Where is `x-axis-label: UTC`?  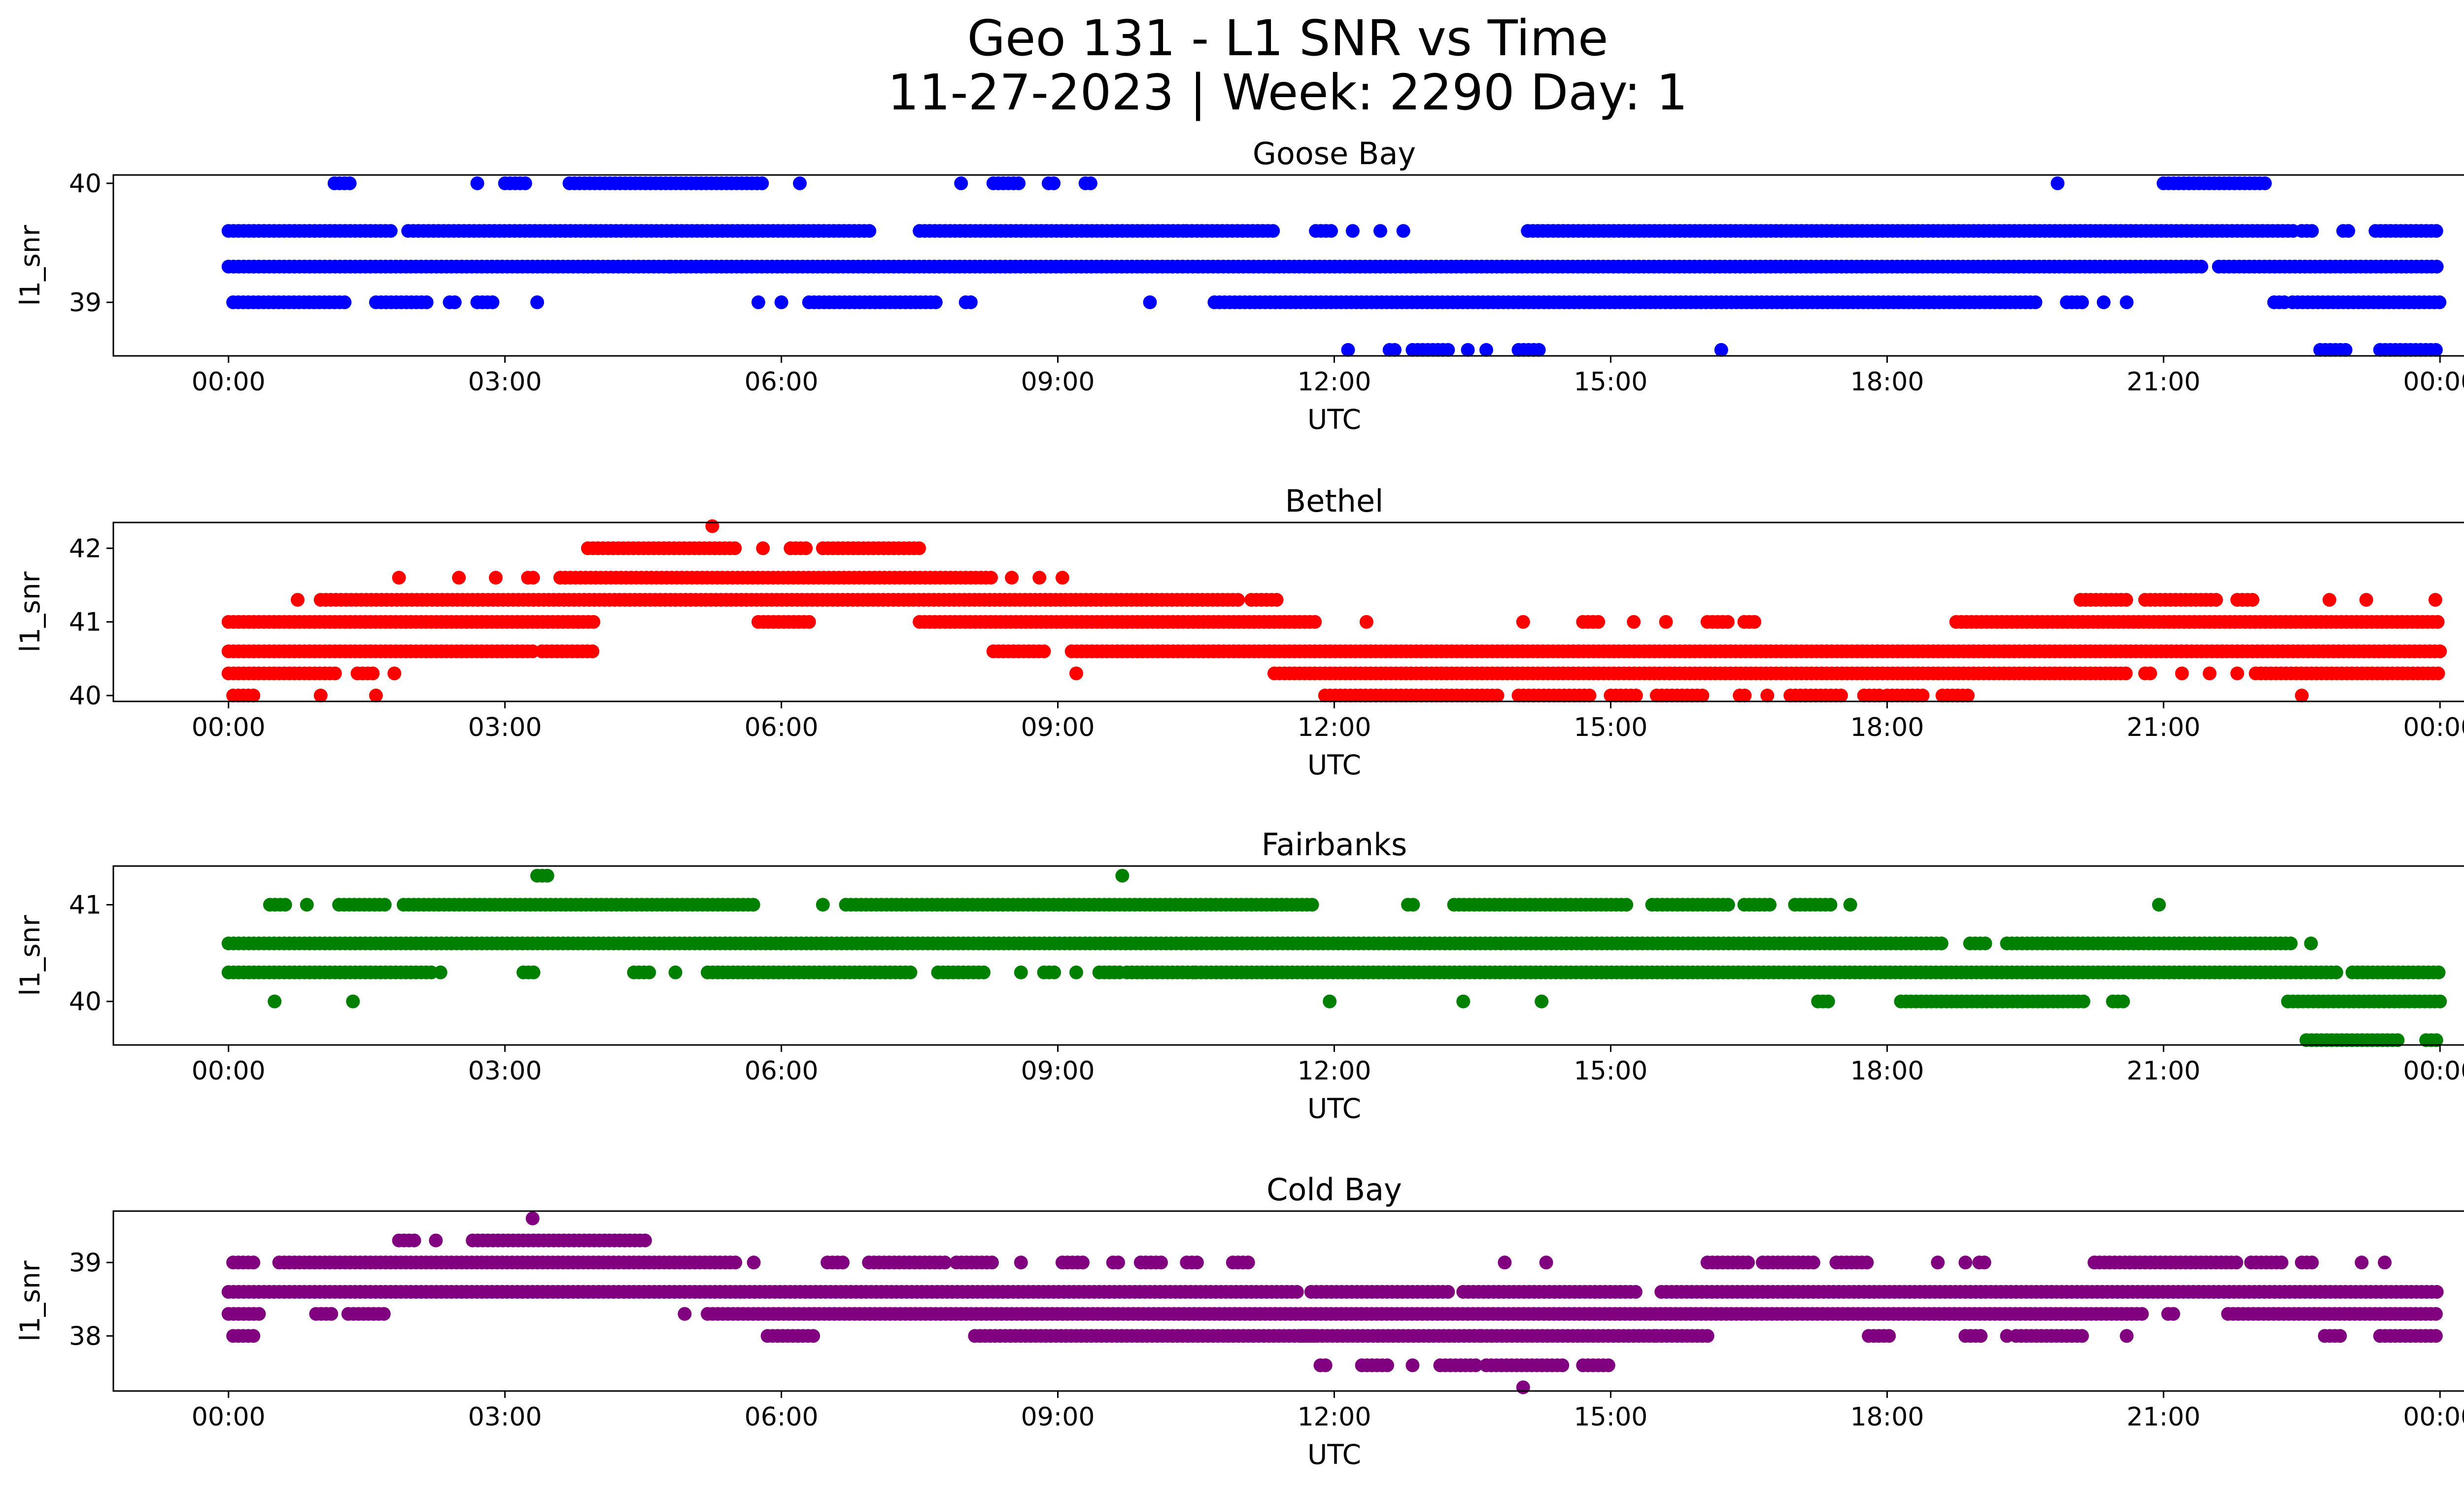 x-axis-label: UTC is located at coordinates (1334, 1108).